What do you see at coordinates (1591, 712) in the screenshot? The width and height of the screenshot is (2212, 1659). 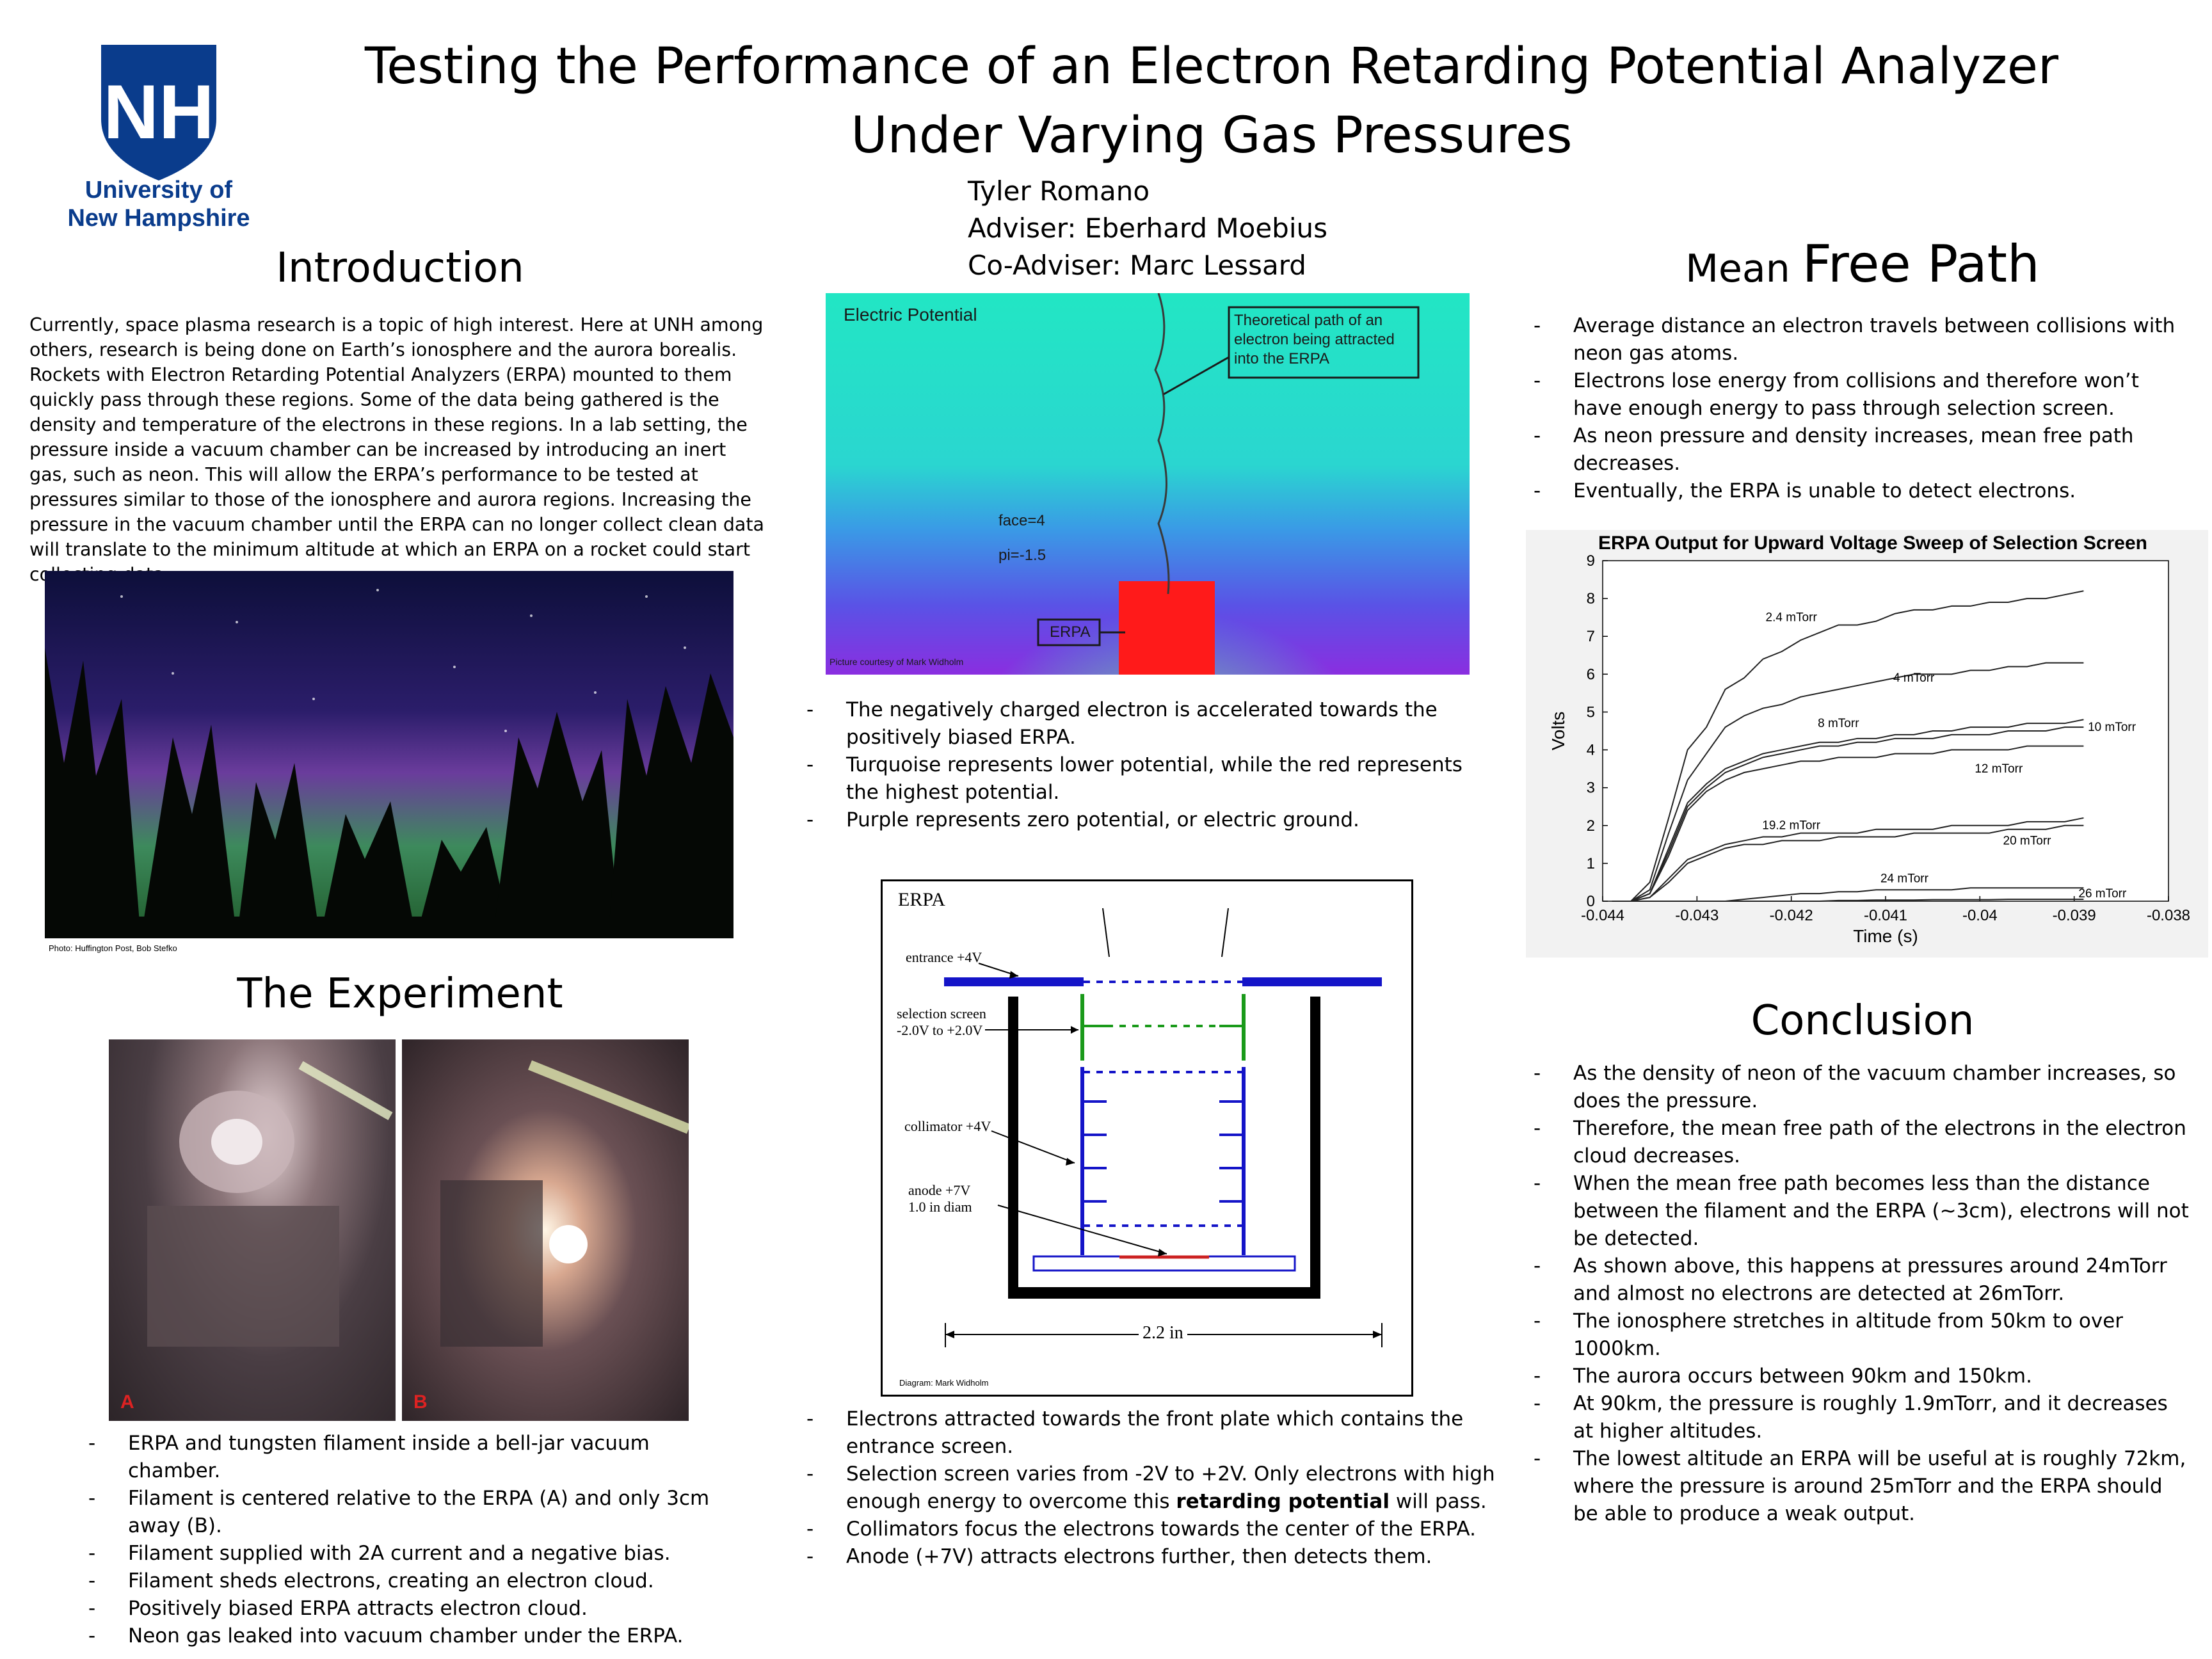 I see `y-tick-label: 5` at bounding box center [1591, 712].